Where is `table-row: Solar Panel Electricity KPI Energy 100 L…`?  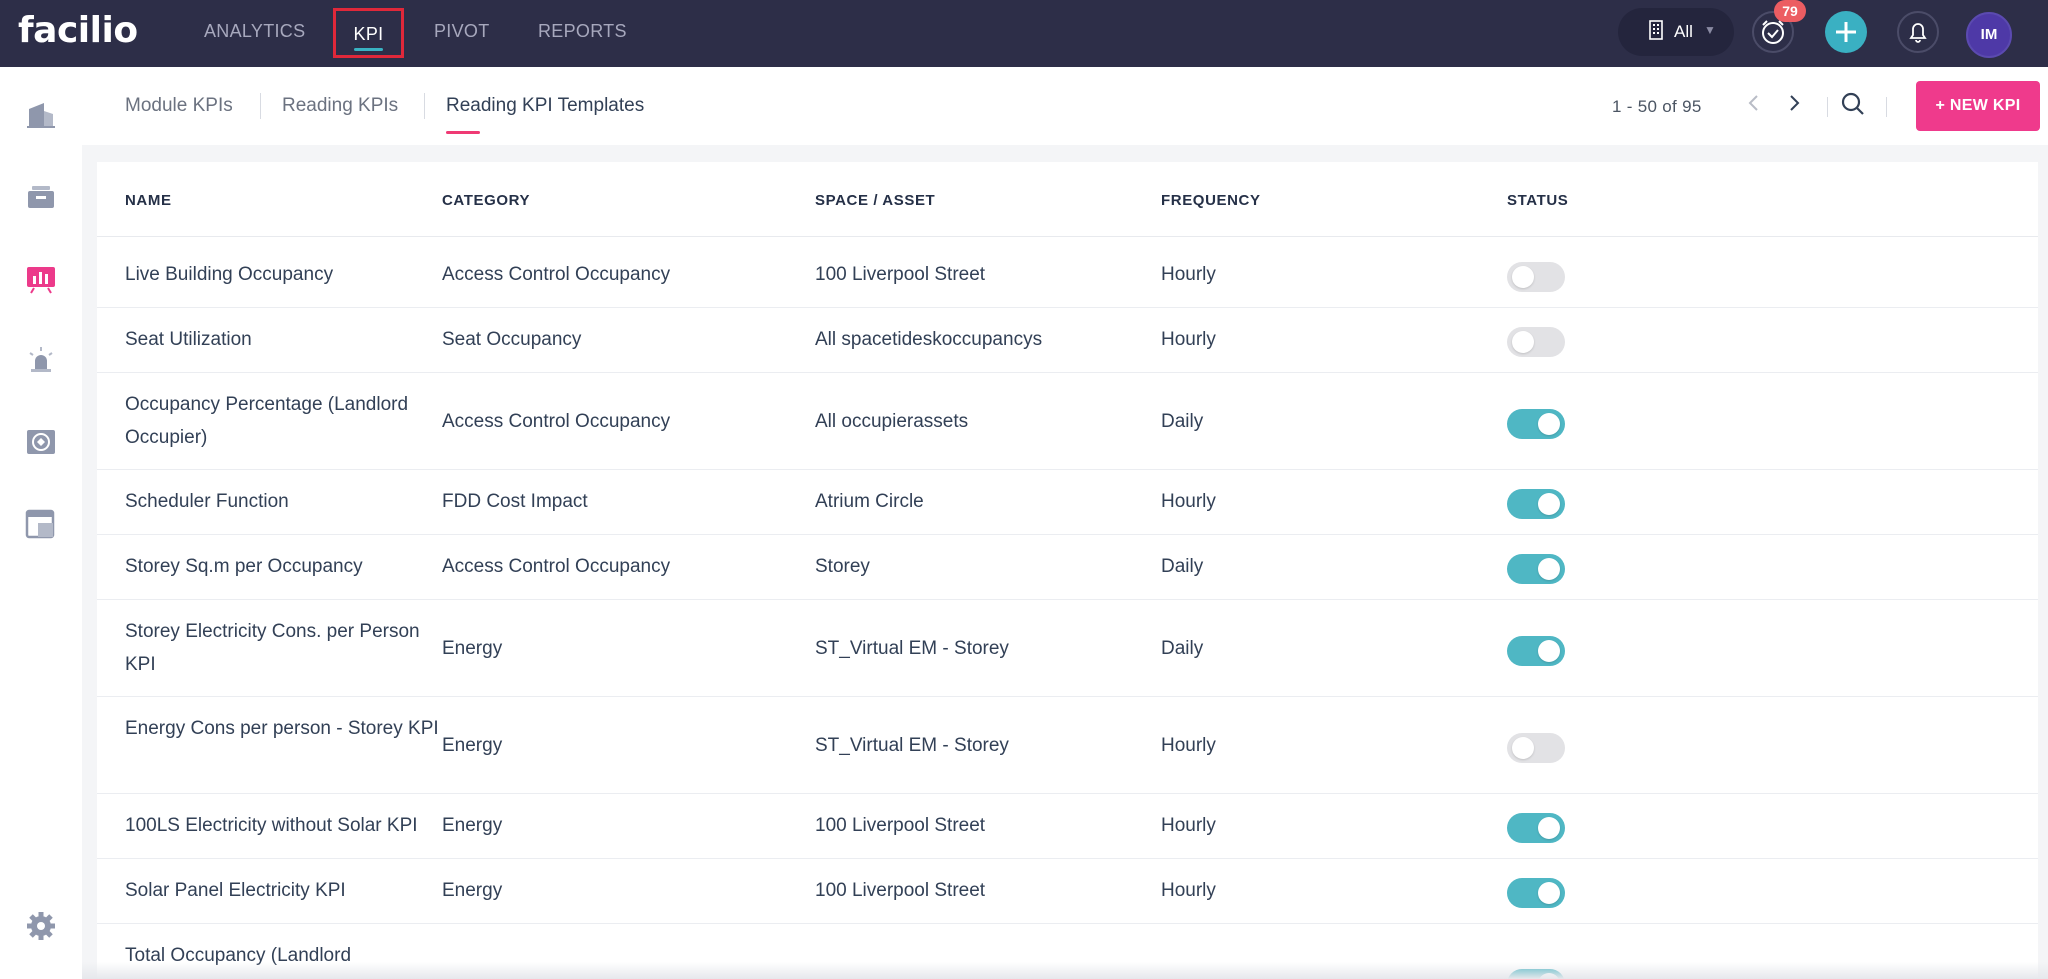 table-row: Solar Panel Electricity KPI Energy 100 L… is located at coordinates (1067, 892).